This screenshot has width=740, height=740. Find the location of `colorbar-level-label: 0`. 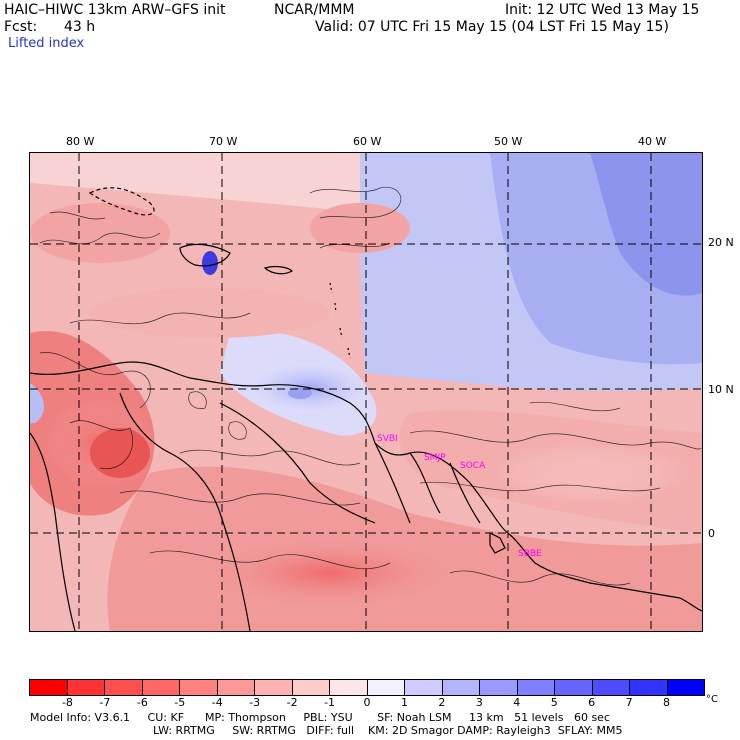

colorbar-level-label: 0 is located at coordinates (367, 702).